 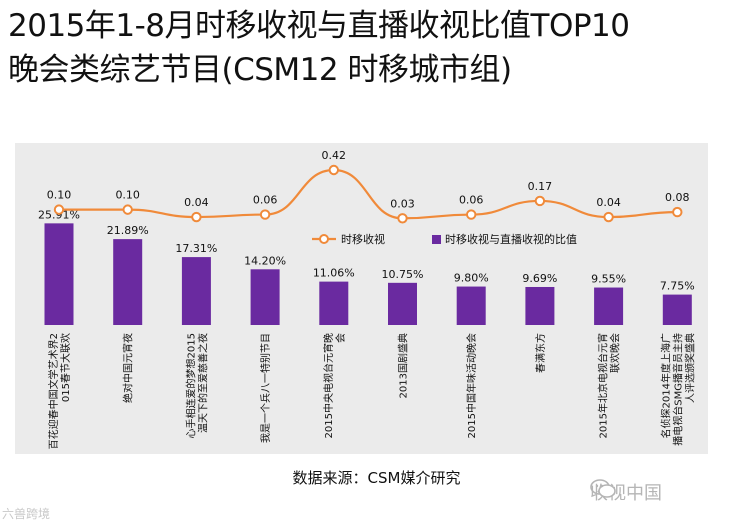 I want to click on legend-label-shiyi: 时移收视, so click(x=363, y=239).